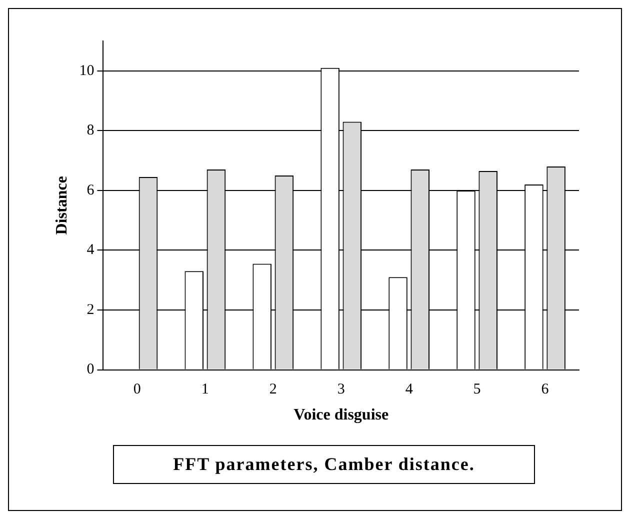 The image size is (632, 521). I want to click on y-tick-label: 6, so click(90, 190).